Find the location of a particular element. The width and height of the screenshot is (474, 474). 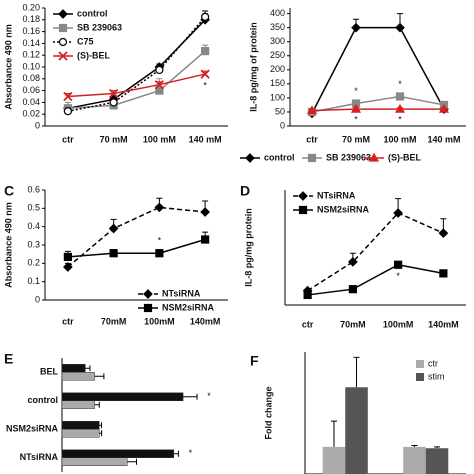

legend-label: control is located at coordinates (279, 157).